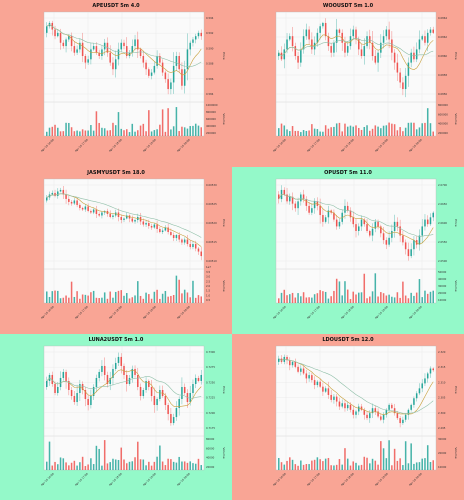 This screenshot has height=500, width=464. Describe the element at coordinates (442, 75) in the screenshot. I see `price-tick-label: 0.0858` at that location.